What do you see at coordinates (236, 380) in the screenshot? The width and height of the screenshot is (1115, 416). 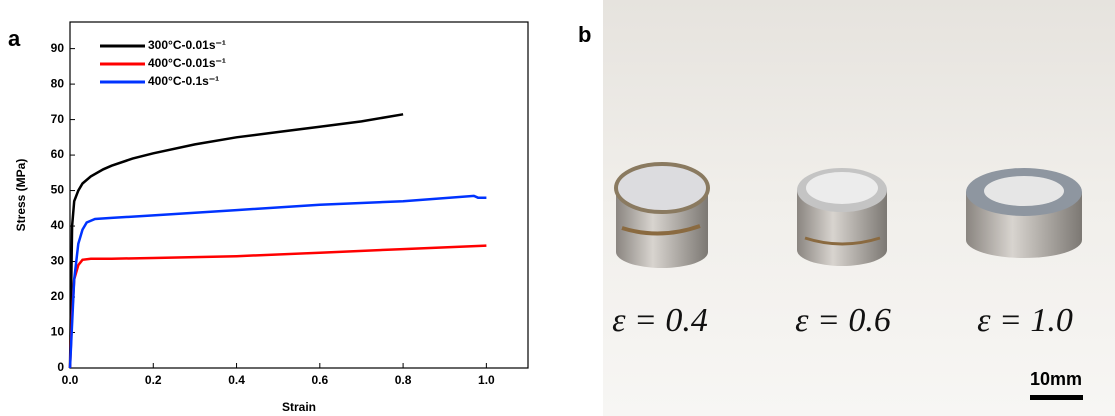 I see `x-tick-label: 0.4` at bounding box center [236, 380].